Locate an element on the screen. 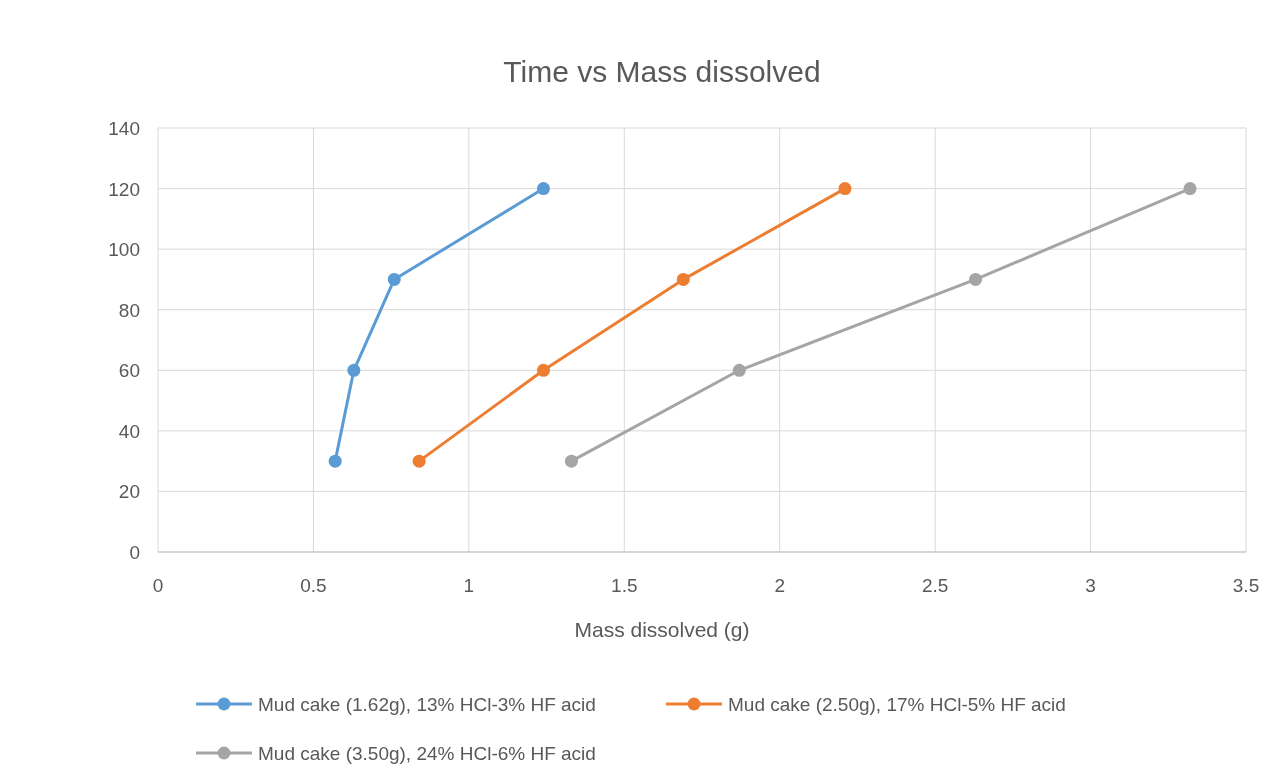  y-tick-label: 20 is located at coordinates (129, 492).